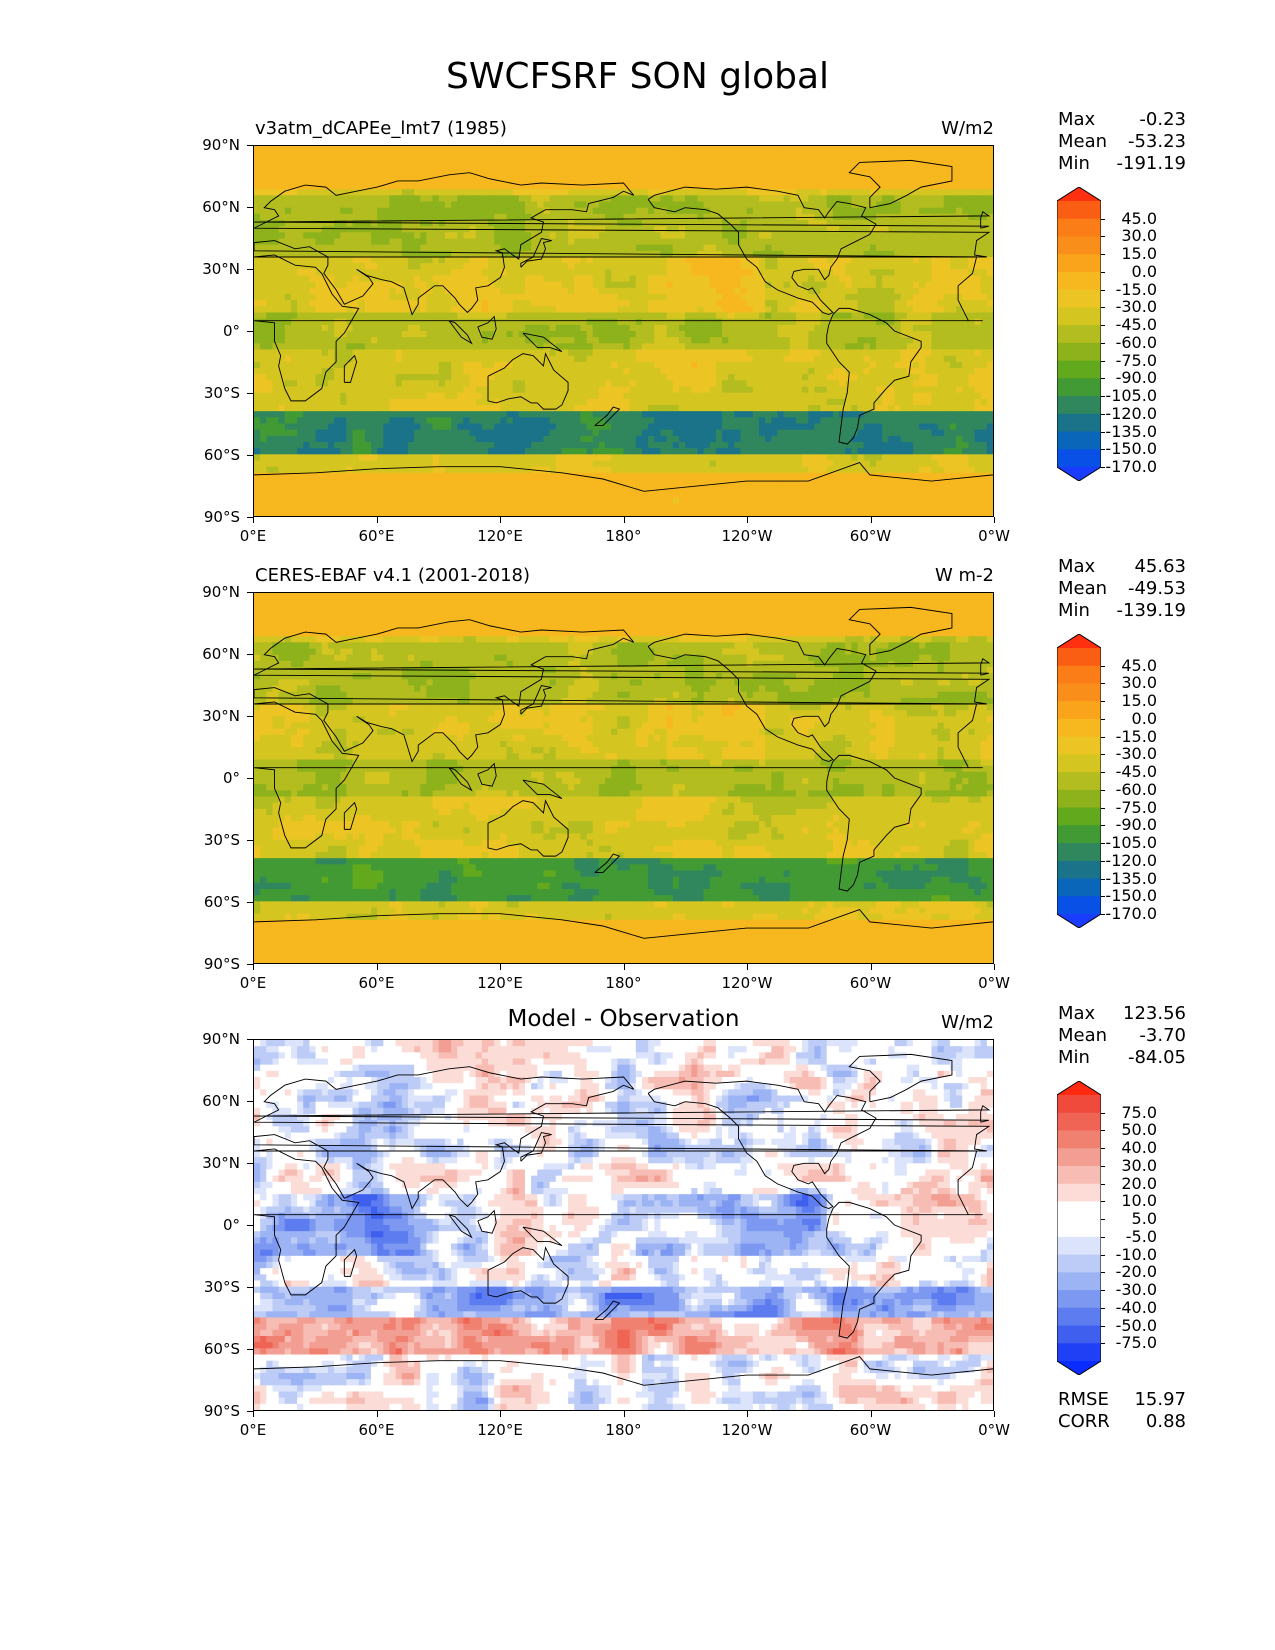 The height and width of the screenshot is (1650, 1275). I want to click on stat-row: Min -191.19, so click(1122, 164).